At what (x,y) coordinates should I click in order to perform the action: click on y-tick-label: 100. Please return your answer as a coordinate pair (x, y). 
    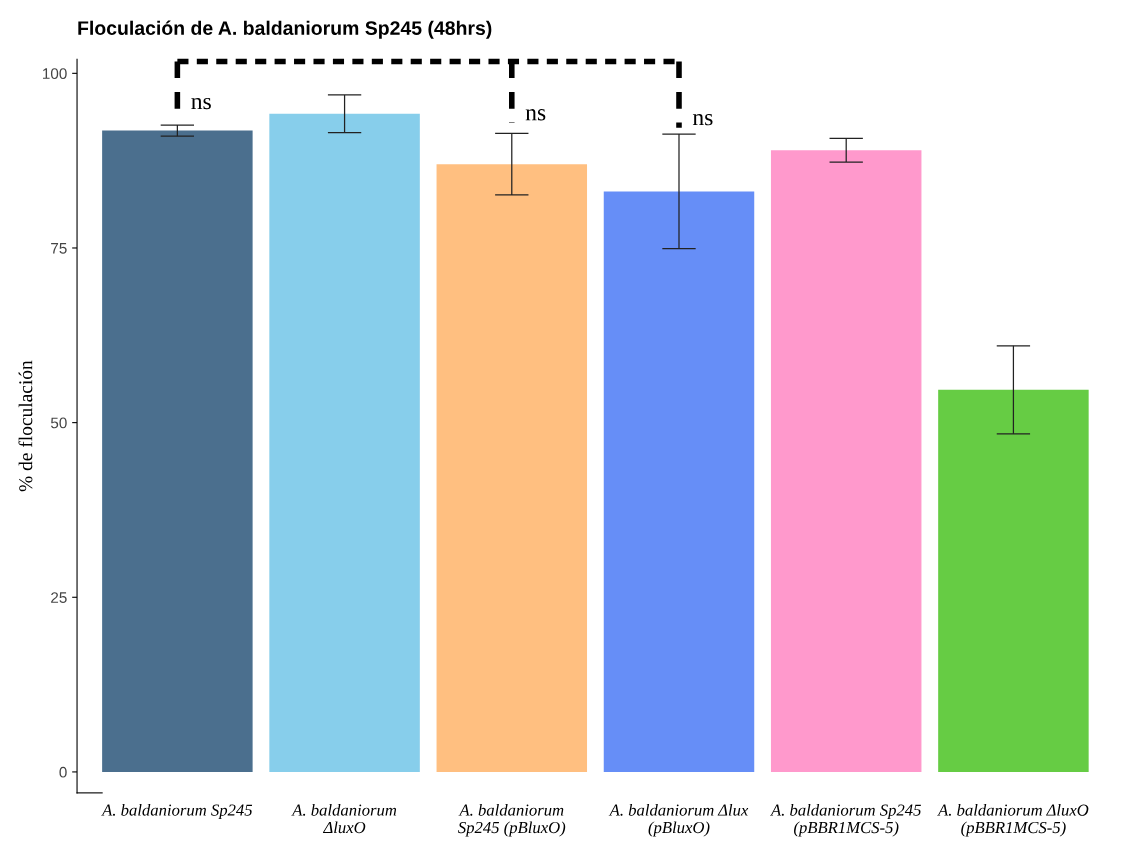
    Looking at the image, I should click on (55, 74).